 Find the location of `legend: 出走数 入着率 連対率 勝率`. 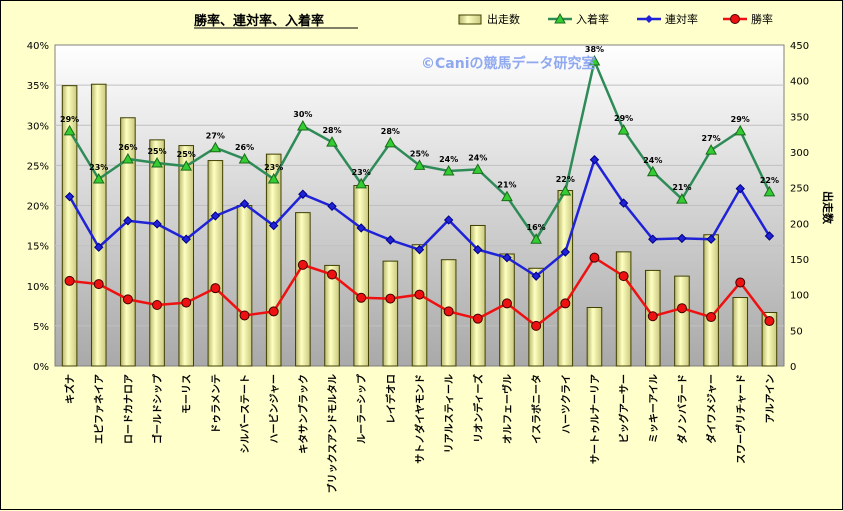

legend: 出走数 入着率 連対率 勝率 is located at coordinates (615, 19).